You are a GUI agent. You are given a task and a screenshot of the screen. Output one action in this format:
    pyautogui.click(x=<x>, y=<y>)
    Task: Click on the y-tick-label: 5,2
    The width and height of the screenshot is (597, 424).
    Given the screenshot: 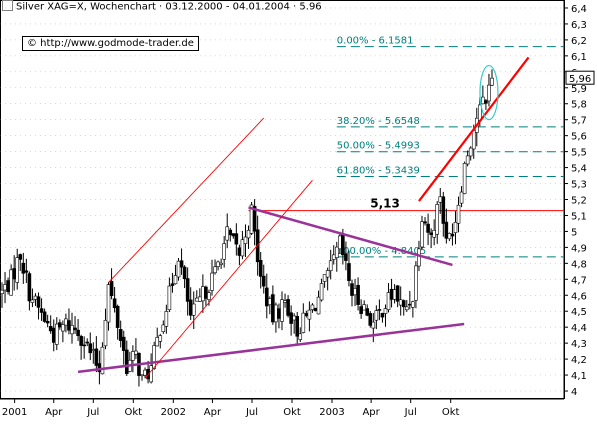 What is the action you would take?
    pyautogui.click(x=579, y=201)
    